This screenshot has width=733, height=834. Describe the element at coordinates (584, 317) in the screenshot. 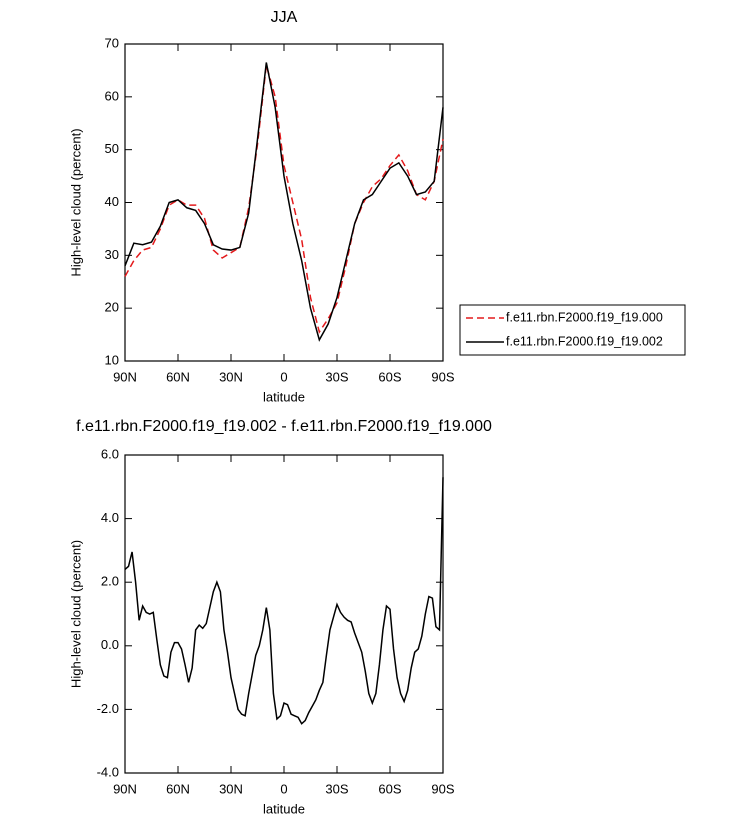

I see `legend-label: f.e11.rbn.F2000.f19_f19.000` at that location.